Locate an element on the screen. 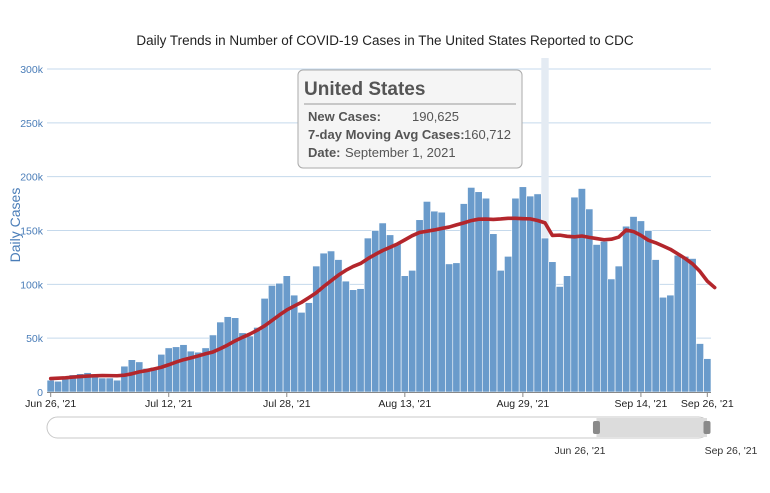 The width and height of the screenshot is (770, 493). y-tick-label: 250k is located at coordinates (32, 124).